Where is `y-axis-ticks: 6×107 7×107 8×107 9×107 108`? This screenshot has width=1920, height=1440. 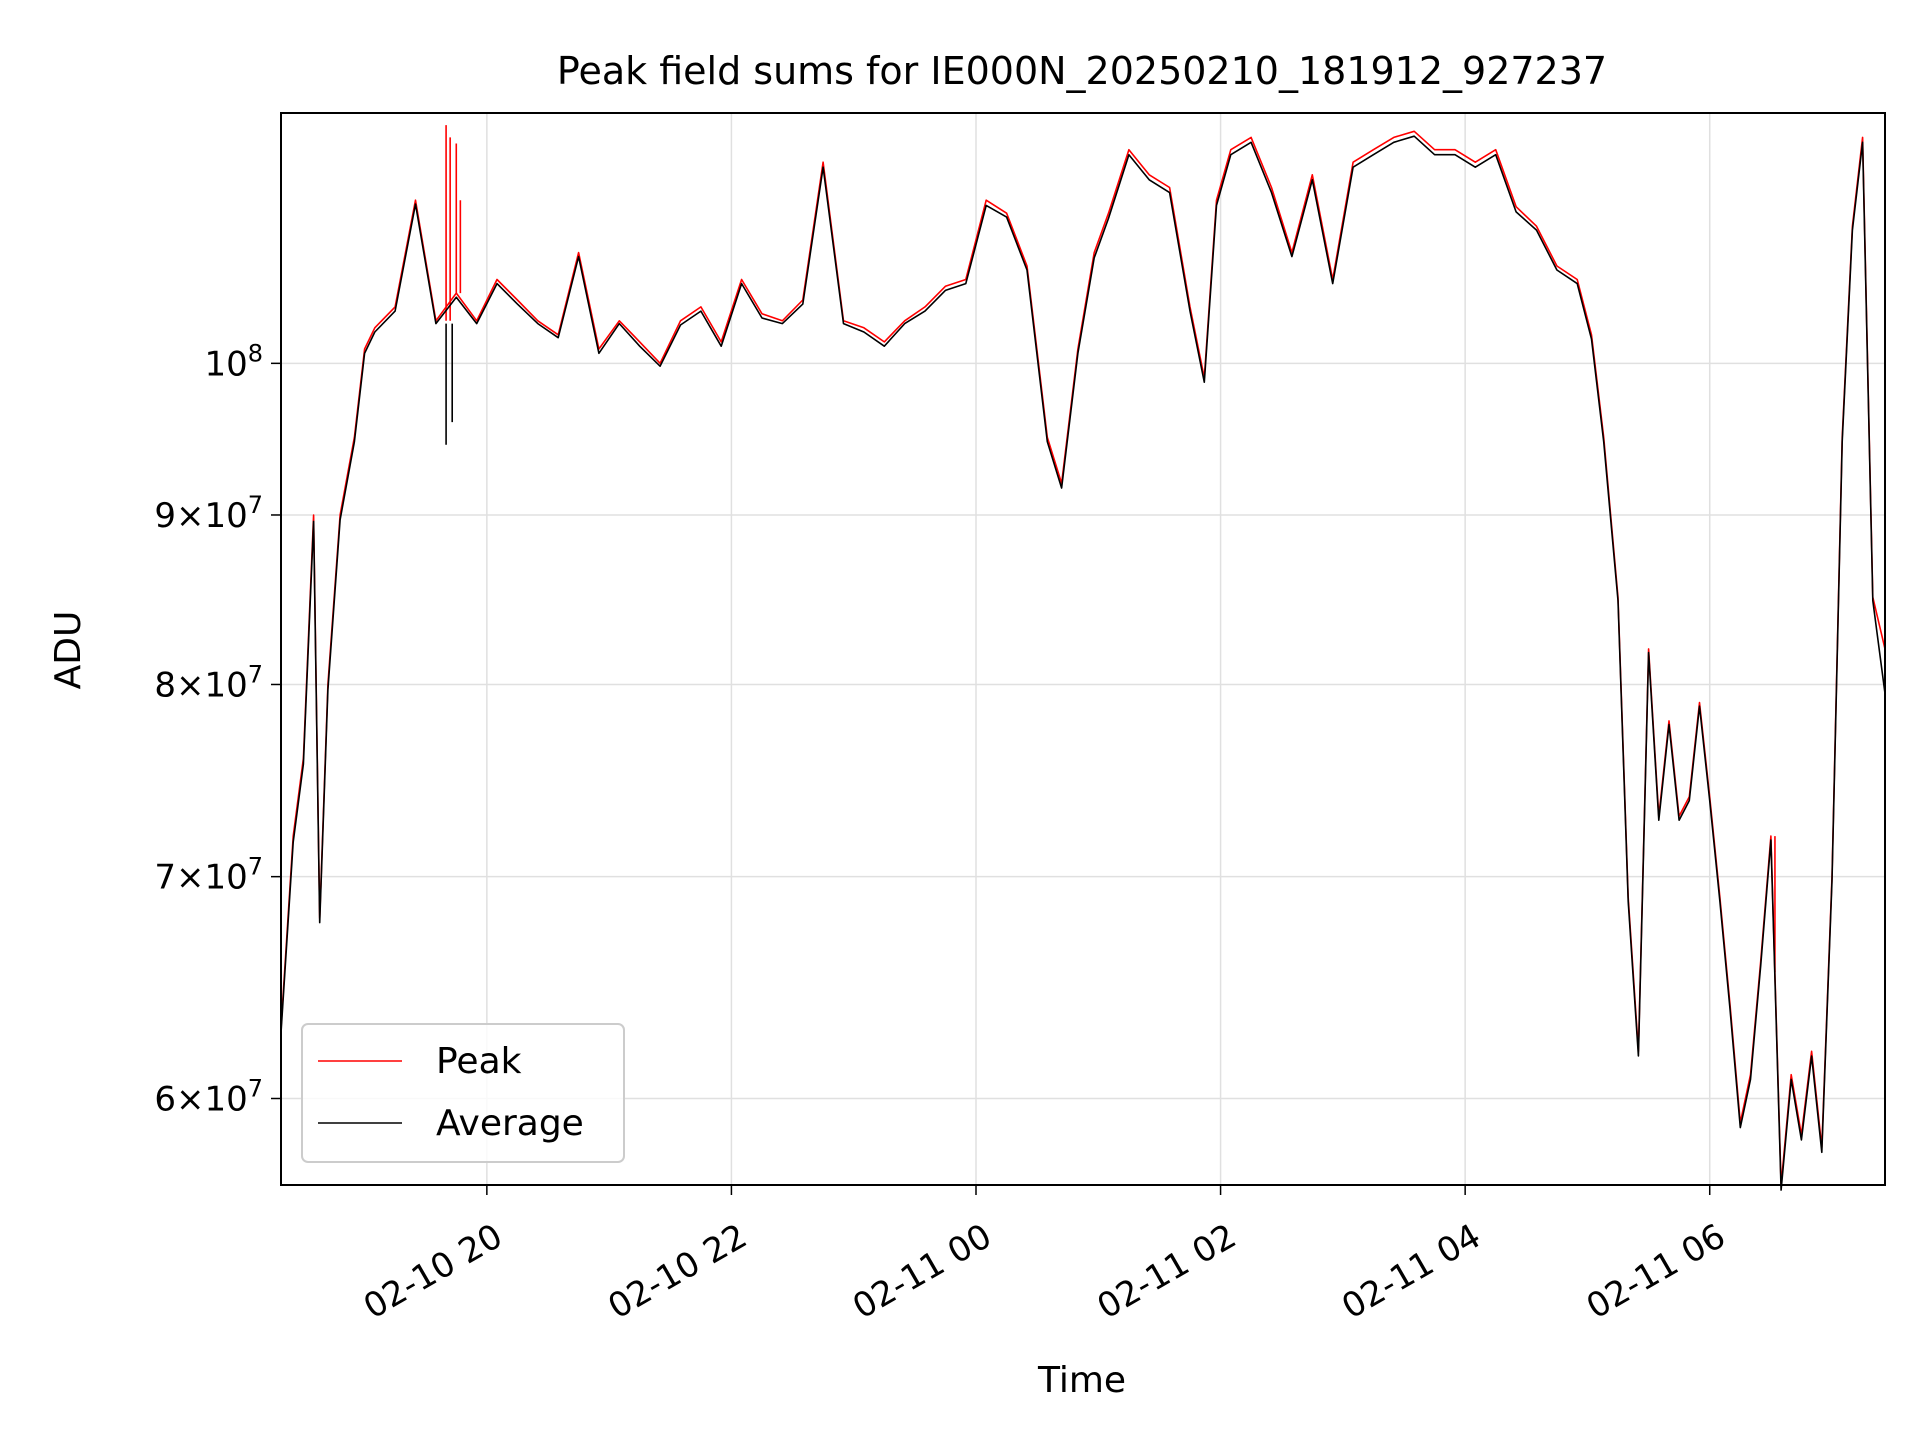 y-axis-ticks: 6×107 7×107 8×107 9×107 108 is located at coordinates (217, 729).